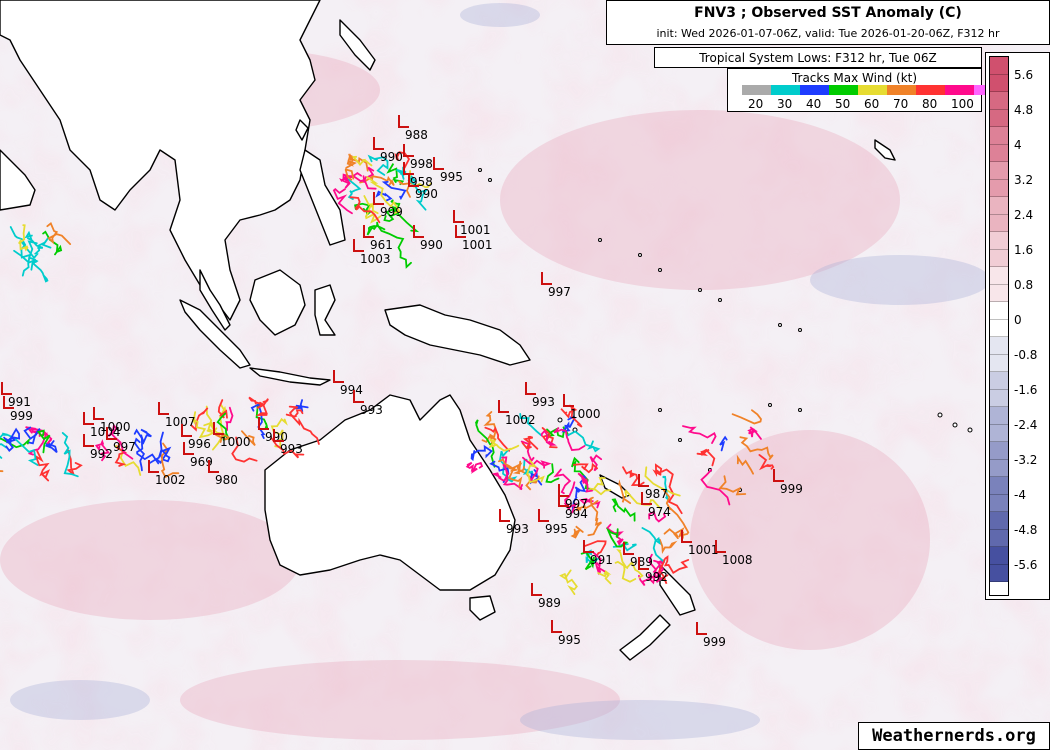 The image size is (1050, 750). Describe the element at coordinates (482, 608) in the screenshot. I see `tasmania` at that location.